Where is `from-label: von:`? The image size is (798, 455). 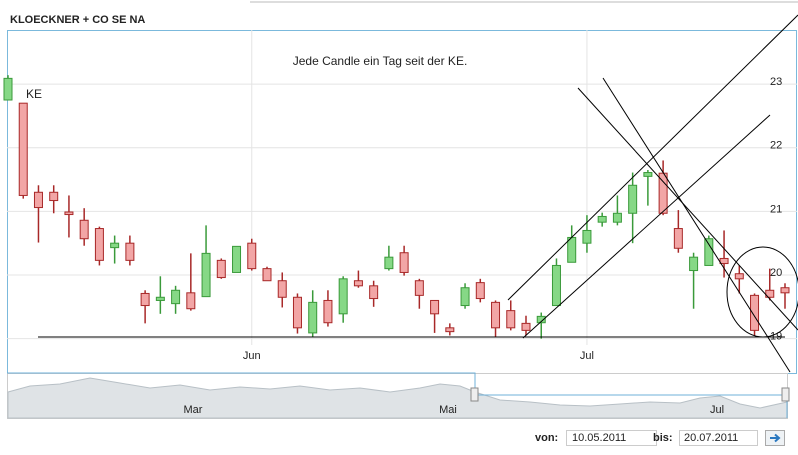 from-label: von: is located at coordinates (546, 438).